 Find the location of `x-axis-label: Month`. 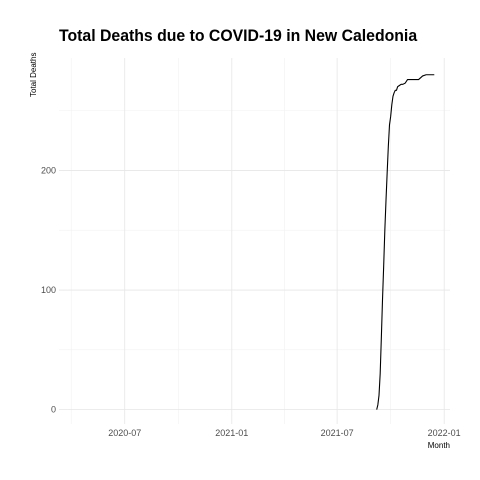

x-axis-label: Month is located at coordinates (438, 445).